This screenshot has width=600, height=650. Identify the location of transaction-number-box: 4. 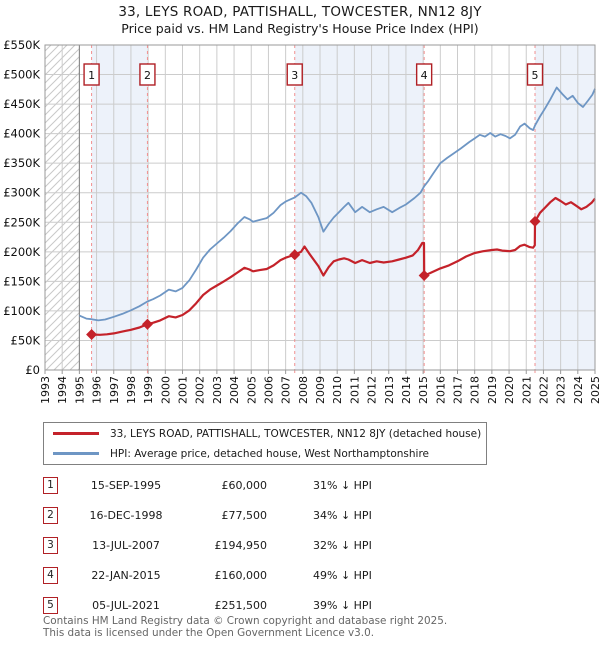
(50, 575).